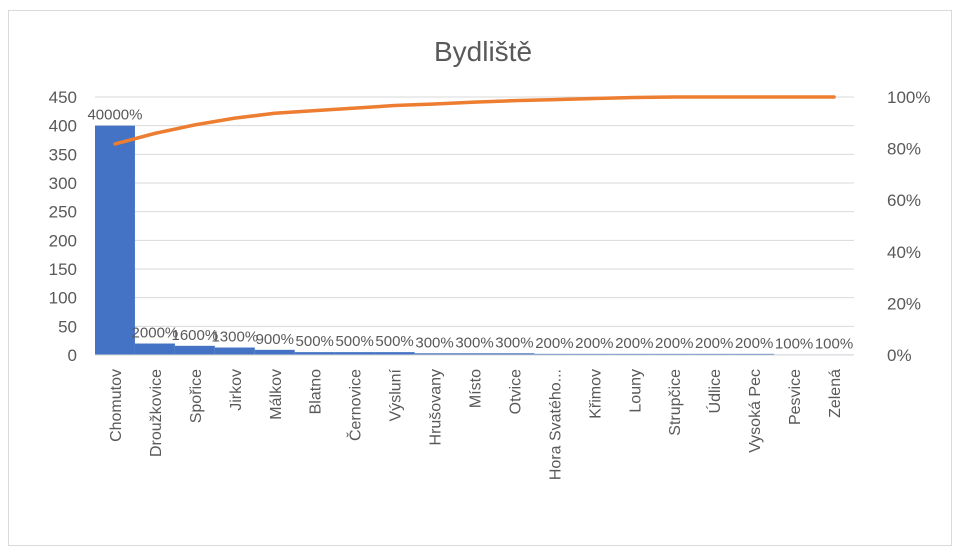 This screenshot has width=961, height=553. I want to click on y-tick-label: 250, so click(63, 212).